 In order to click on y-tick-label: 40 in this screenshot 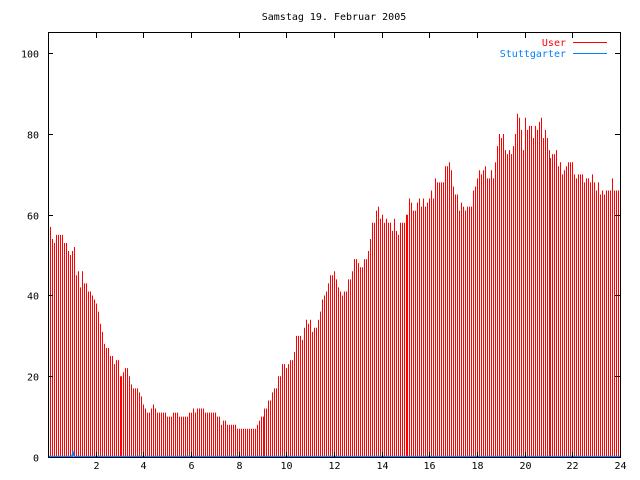, I will do `click(33, 297)`.